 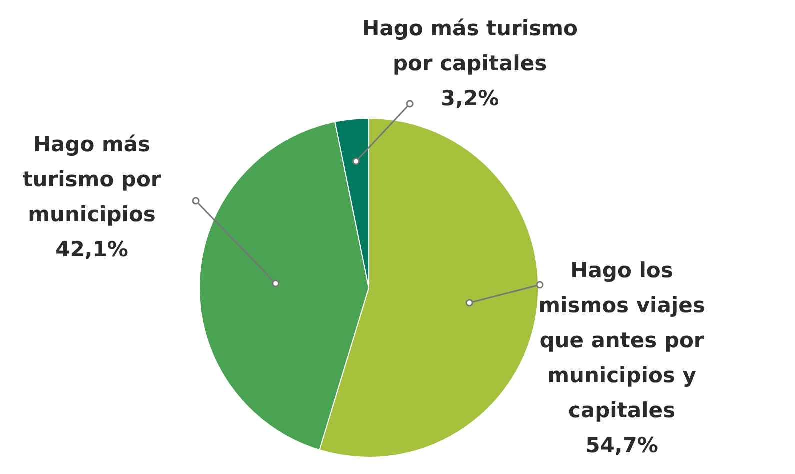 What do you see at coordinates (92, 179) in the screenshot?
I see `slice-label: Hago más turismo por municipios` at bounding box center [92, 179].